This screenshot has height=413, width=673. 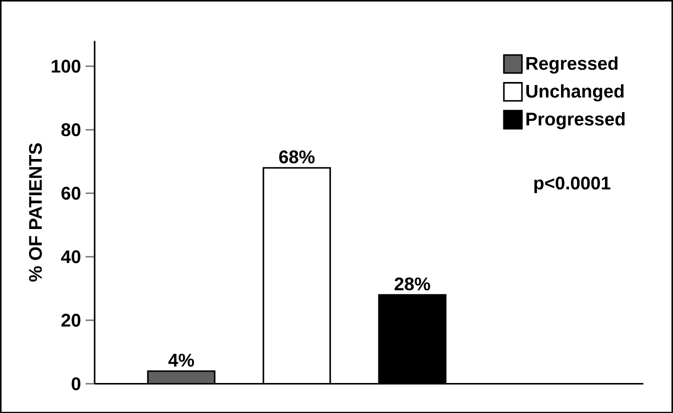 What do you see at coordinates (181, 360) in the screenshot?
I see `data-label: 4%` at bounding box center [181, 360].